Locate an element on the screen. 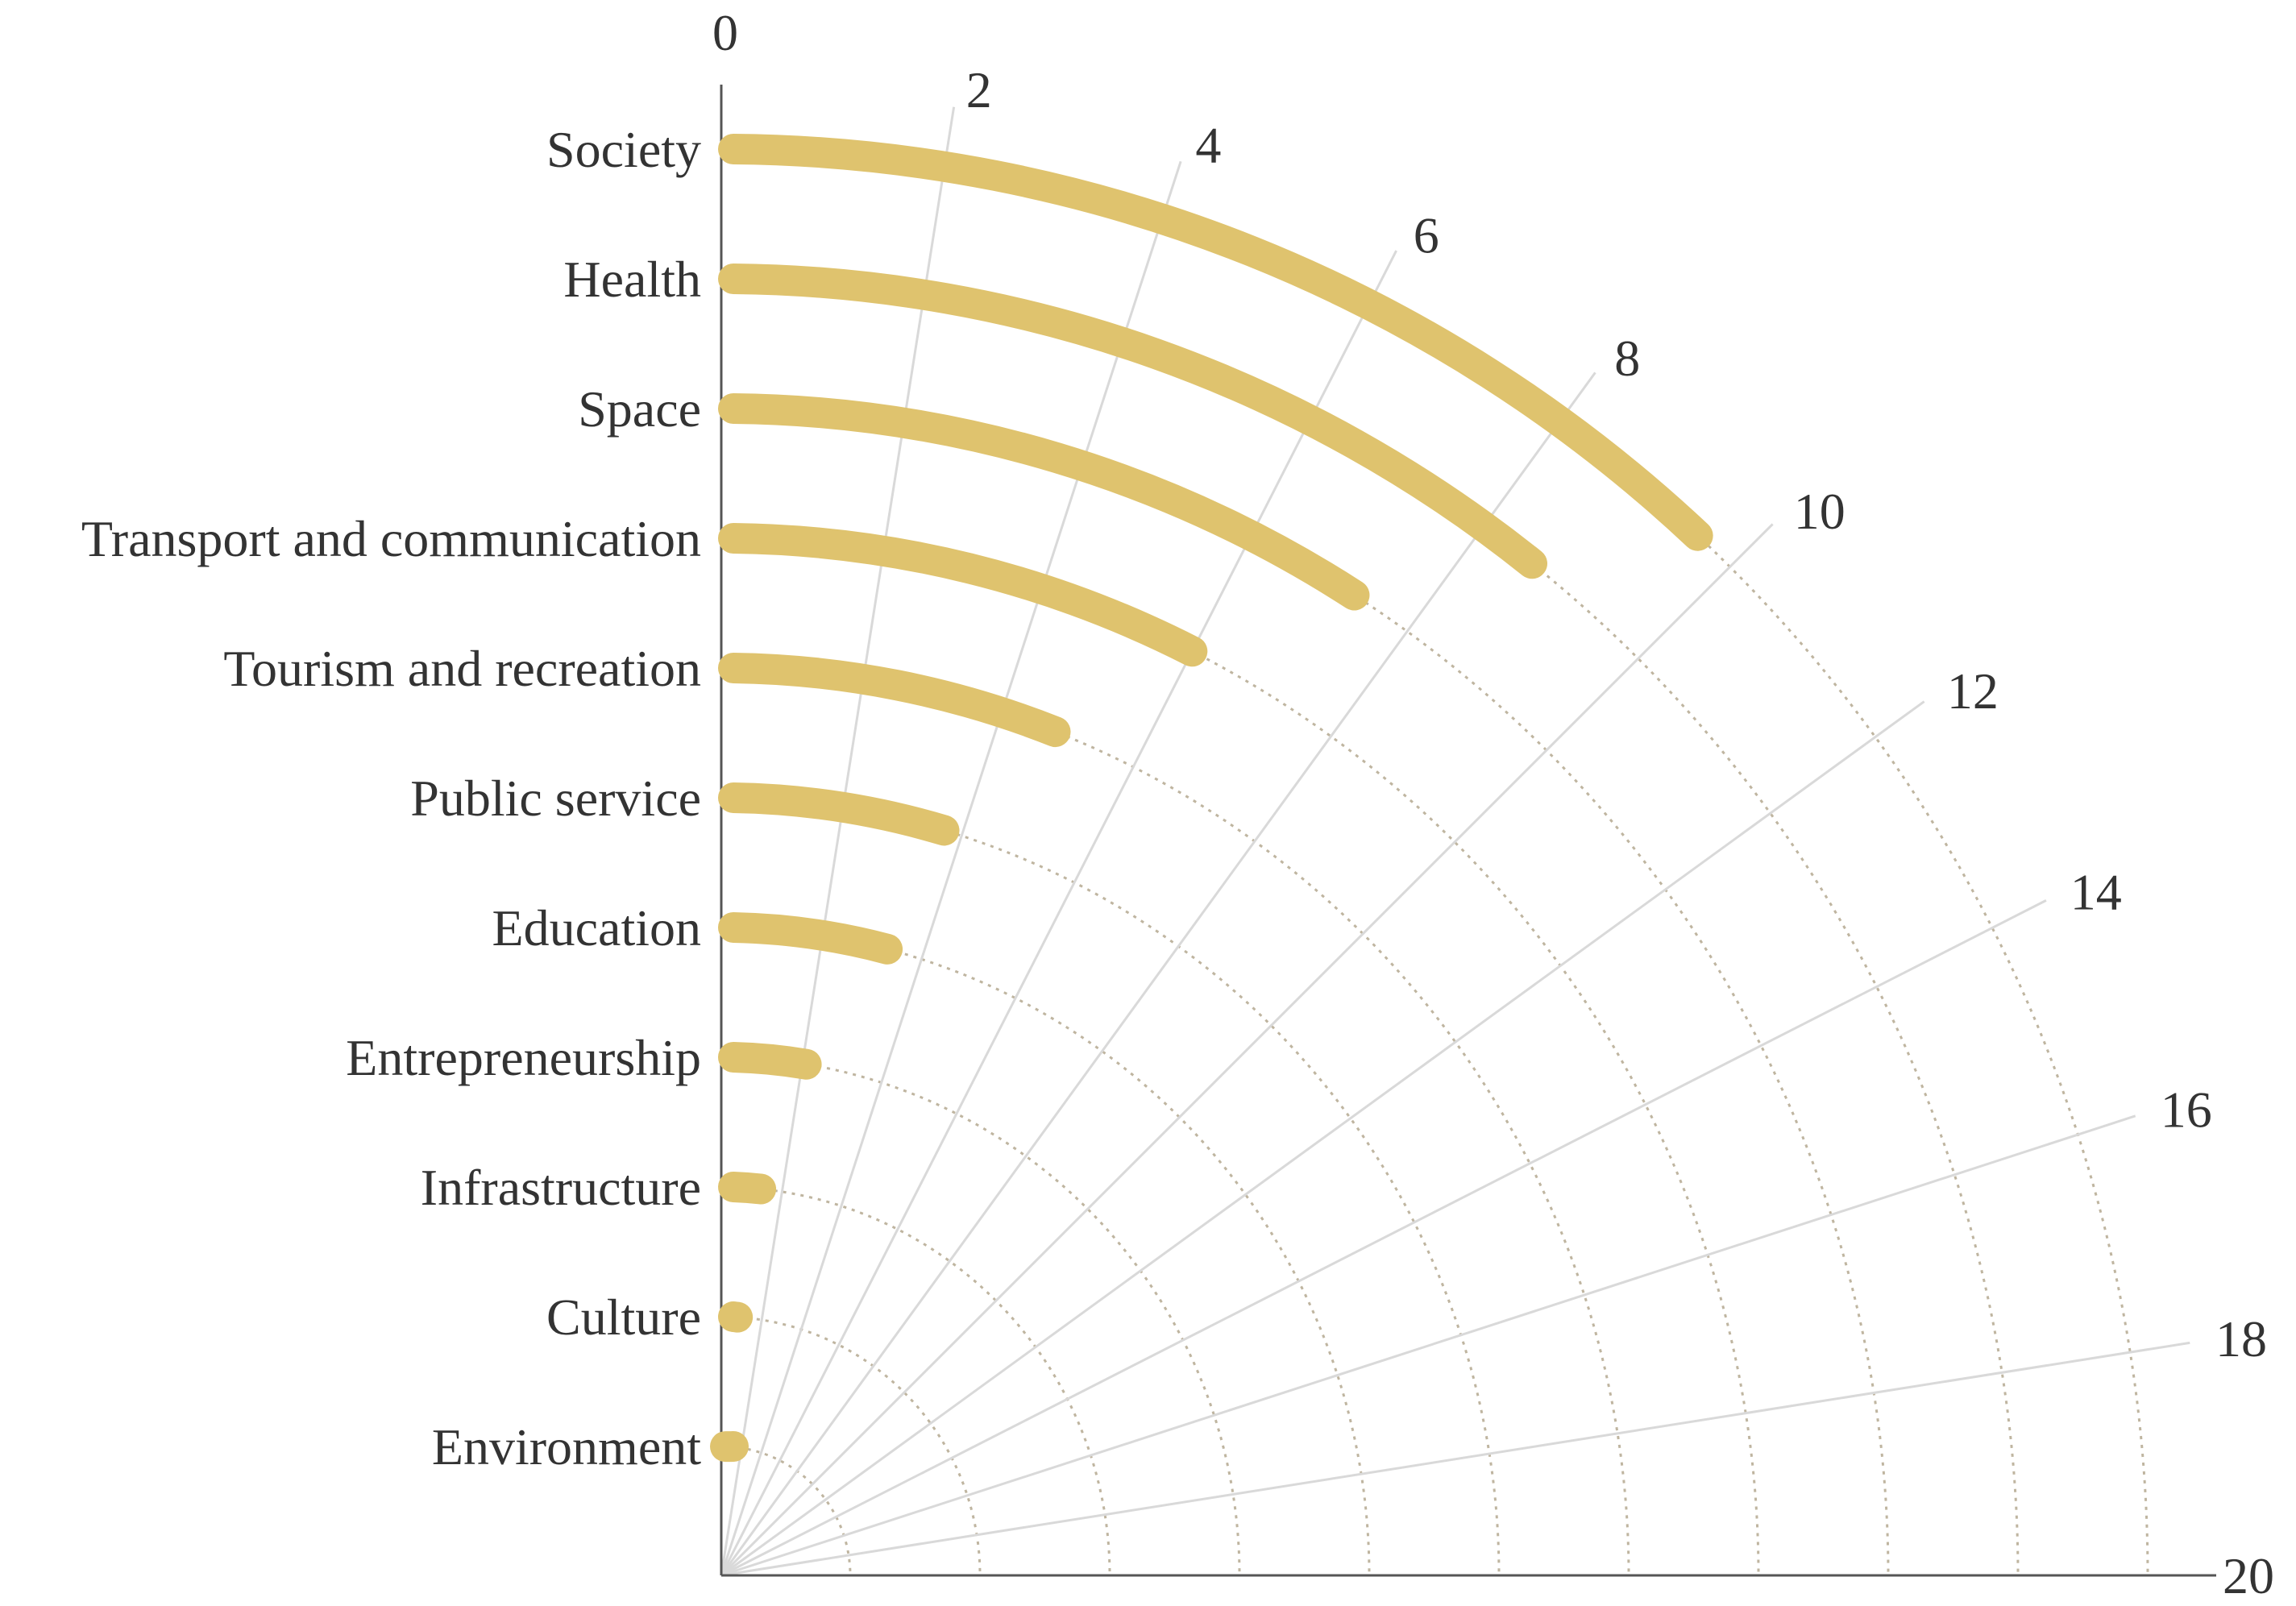 The image size is (2296, 1606). bar-education is located at coordinates (811, 938).